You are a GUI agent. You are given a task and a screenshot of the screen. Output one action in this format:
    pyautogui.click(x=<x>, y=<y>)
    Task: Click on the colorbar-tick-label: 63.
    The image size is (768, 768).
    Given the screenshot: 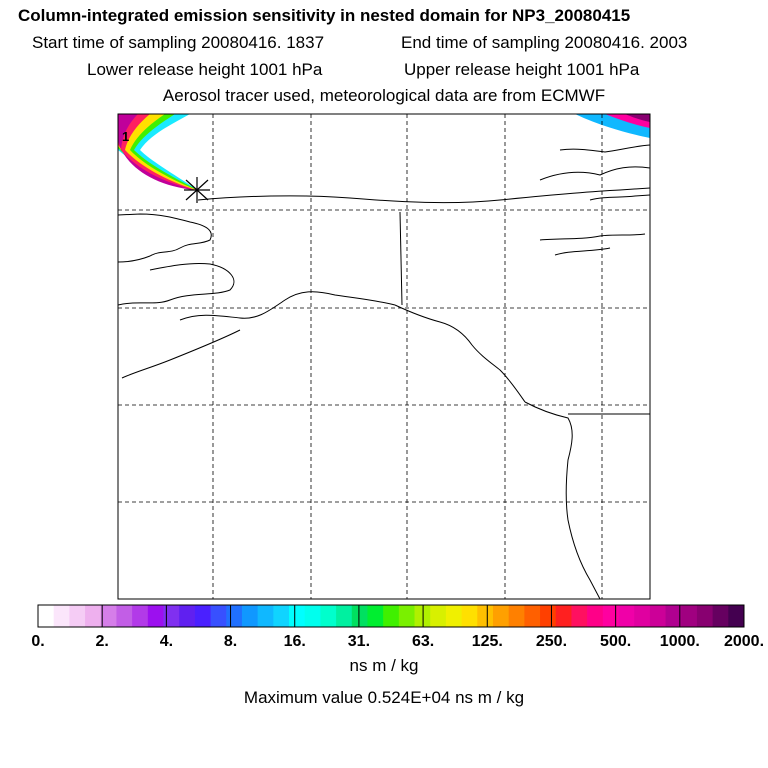 What is the action you would take?
    pyautogui.click(x=423, y=641)
    